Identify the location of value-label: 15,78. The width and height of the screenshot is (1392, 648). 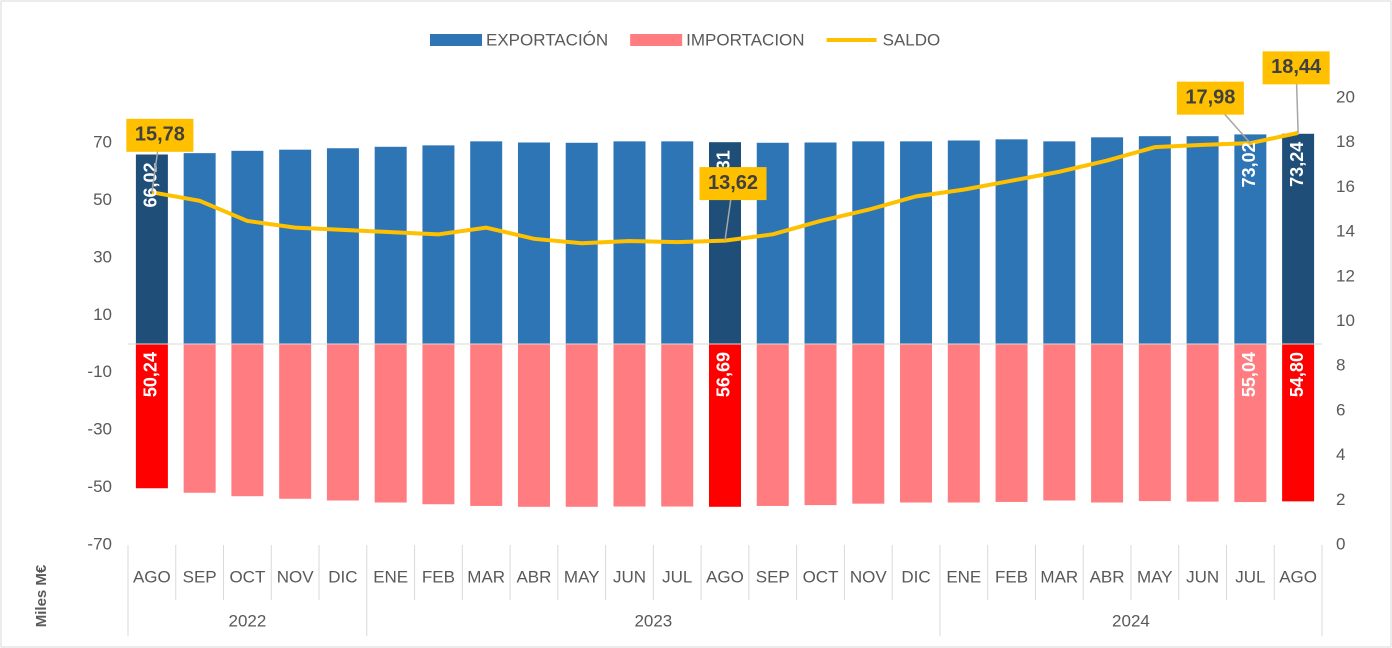
(160, 135).